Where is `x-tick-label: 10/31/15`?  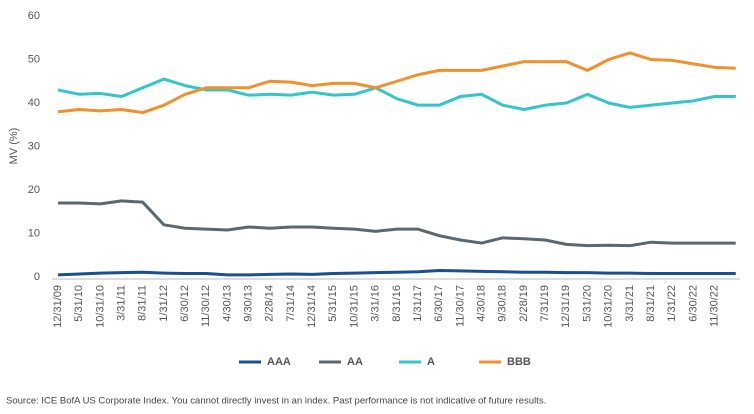
x-tick-label: 10/31/15 is located at coordinates (354, 306).